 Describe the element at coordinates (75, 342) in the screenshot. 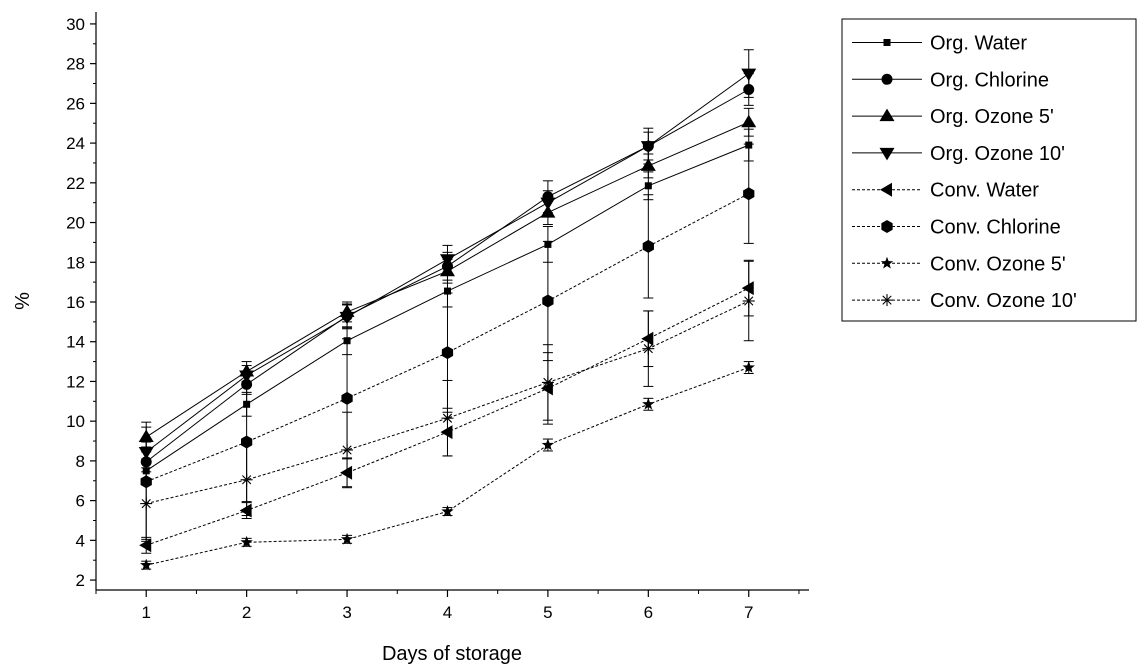

I see `y-tick-label: 14` at that location.